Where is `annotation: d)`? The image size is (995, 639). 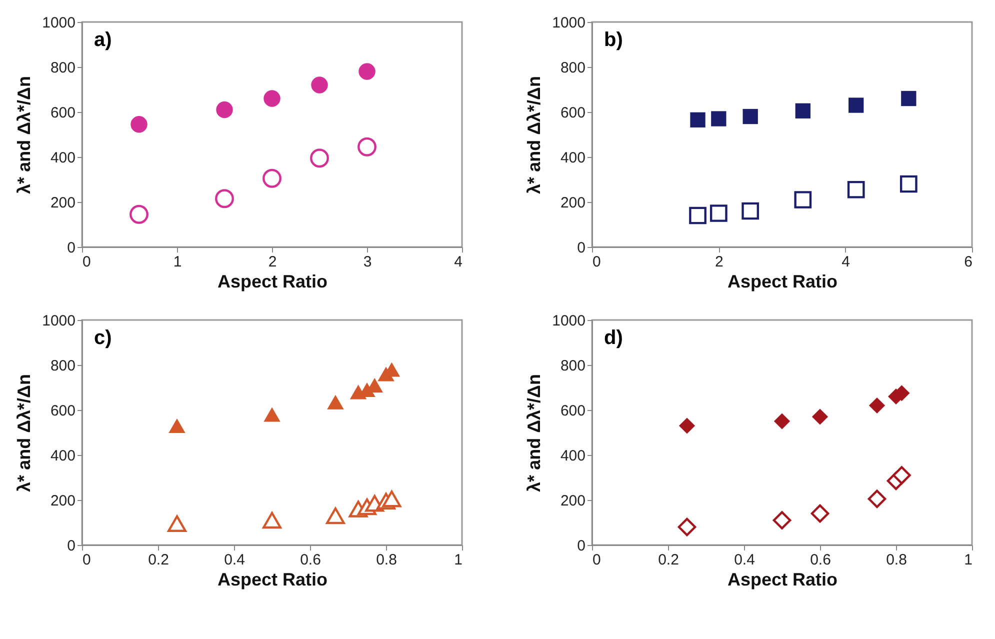 annotation: d) is located at coordinates (613, 338).